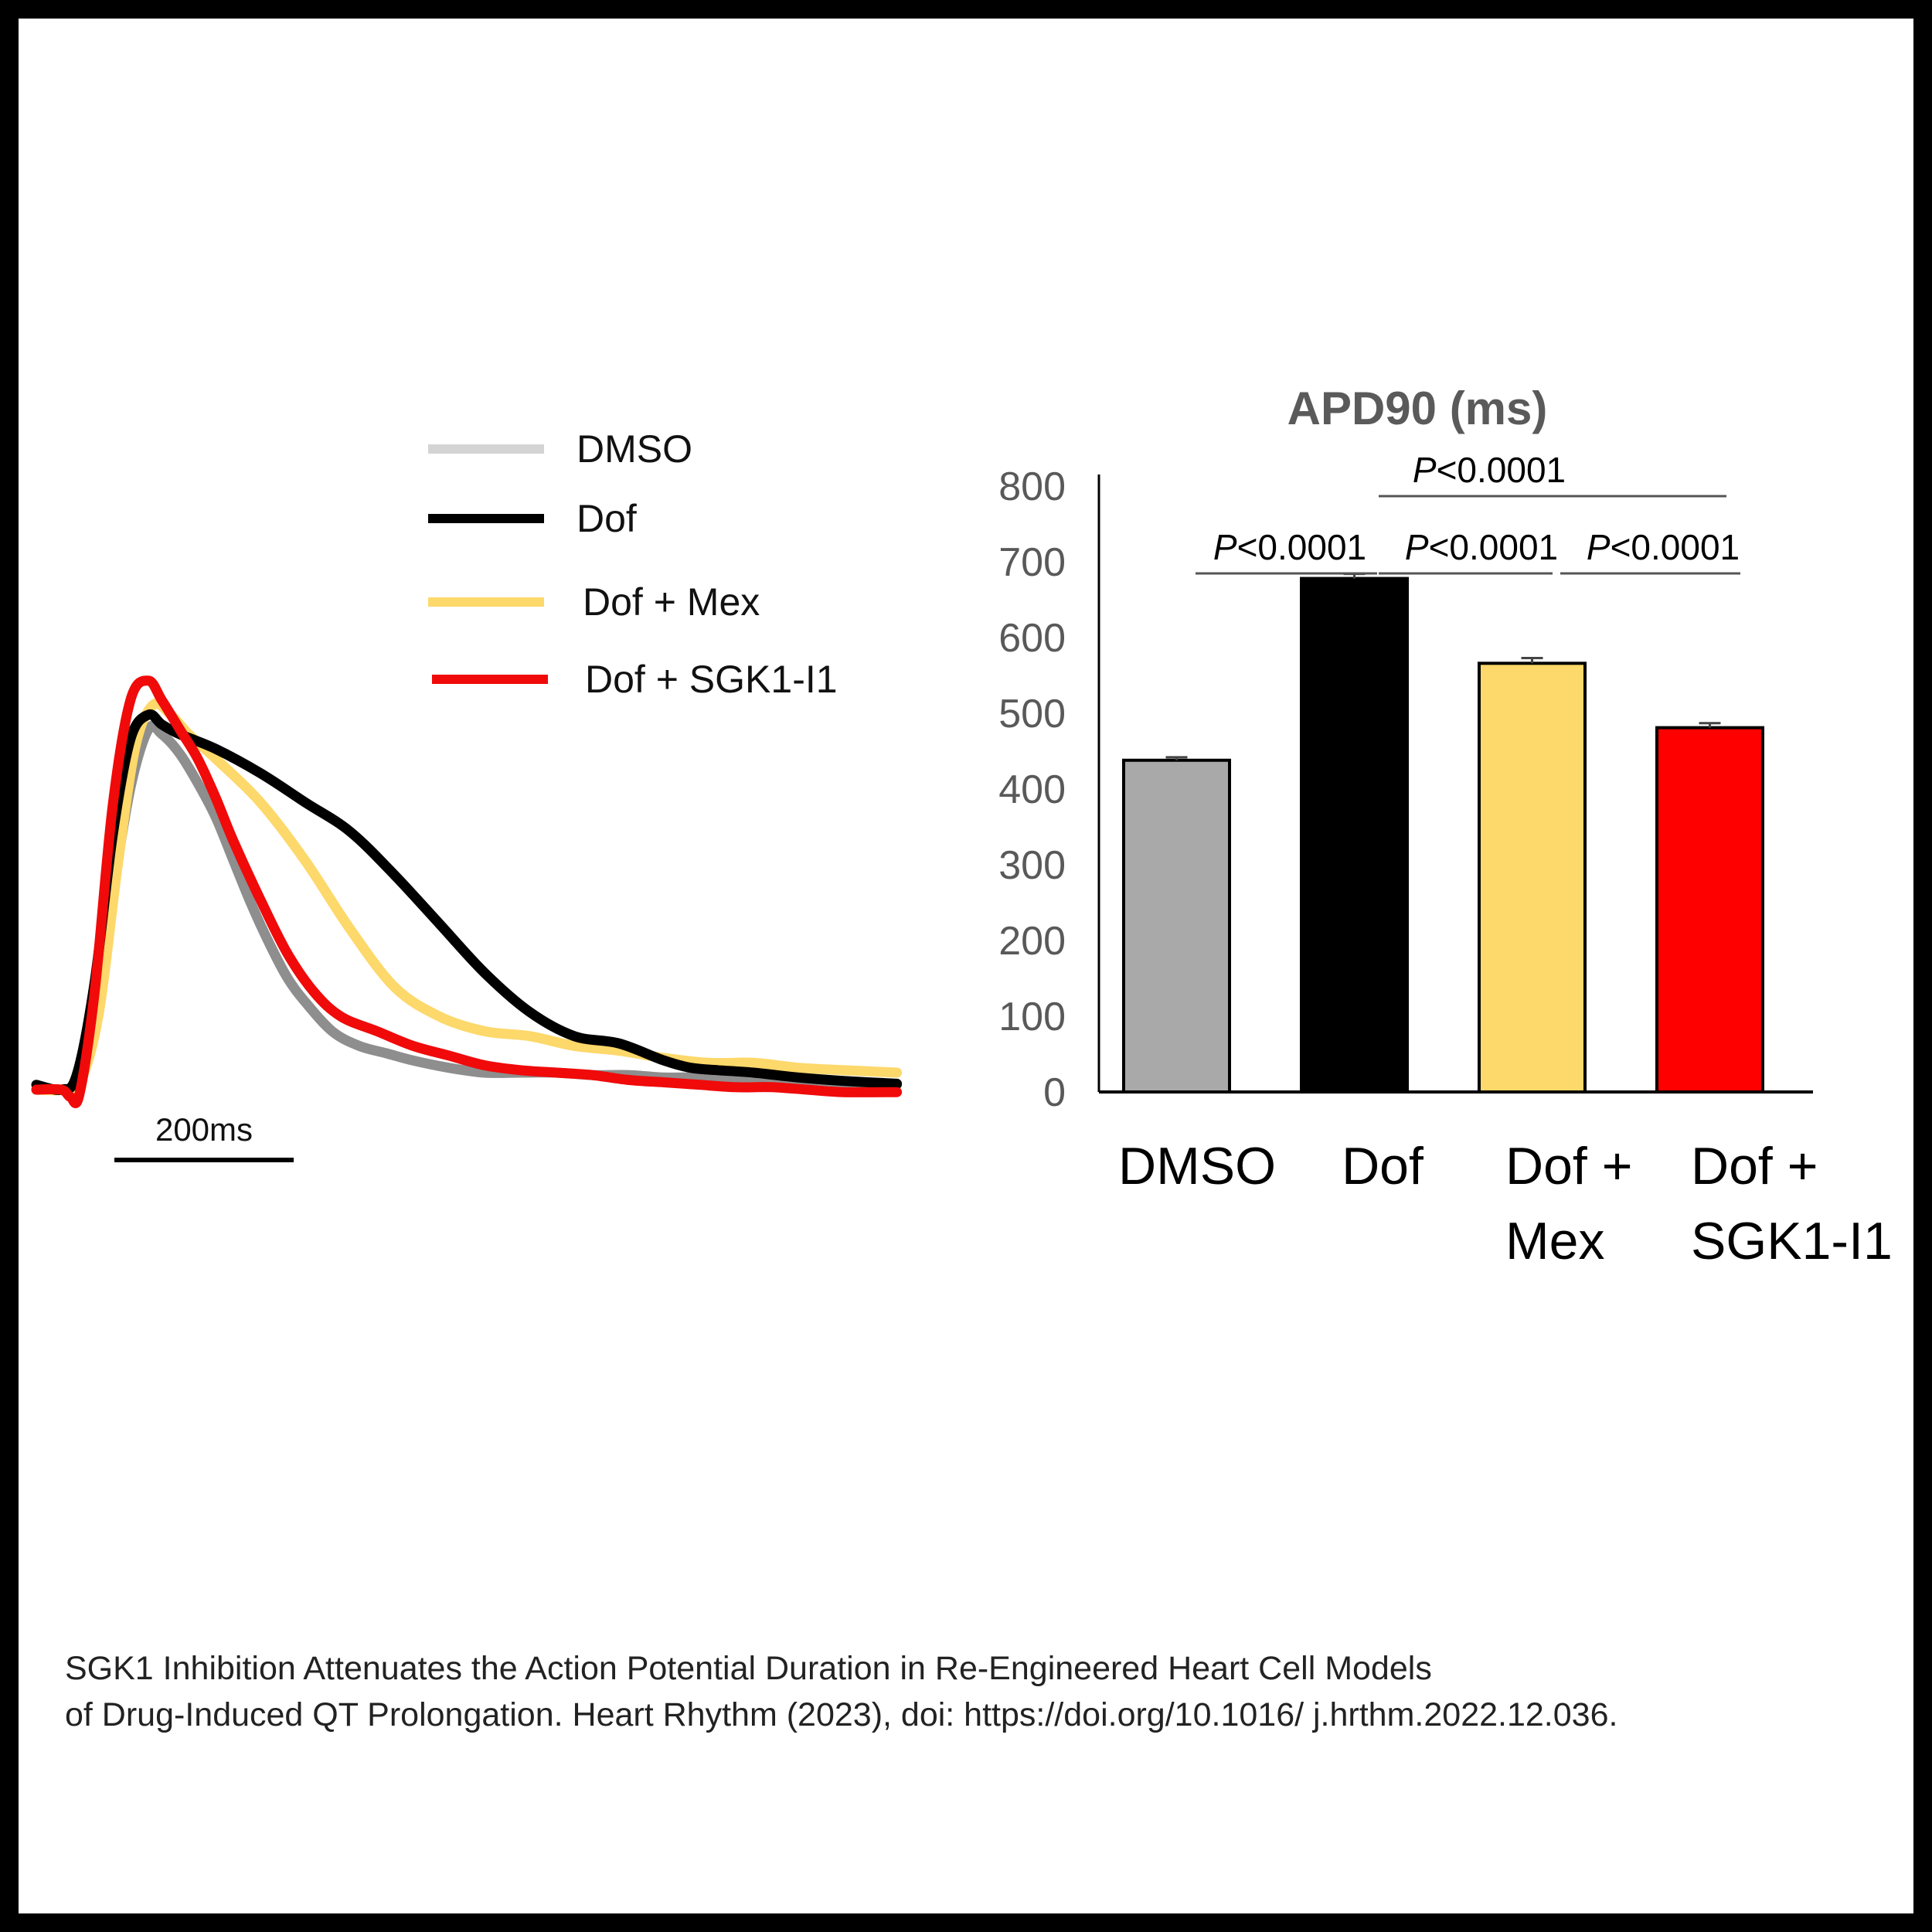  I want to click on bar-dof-mex, so click(1532, 878).